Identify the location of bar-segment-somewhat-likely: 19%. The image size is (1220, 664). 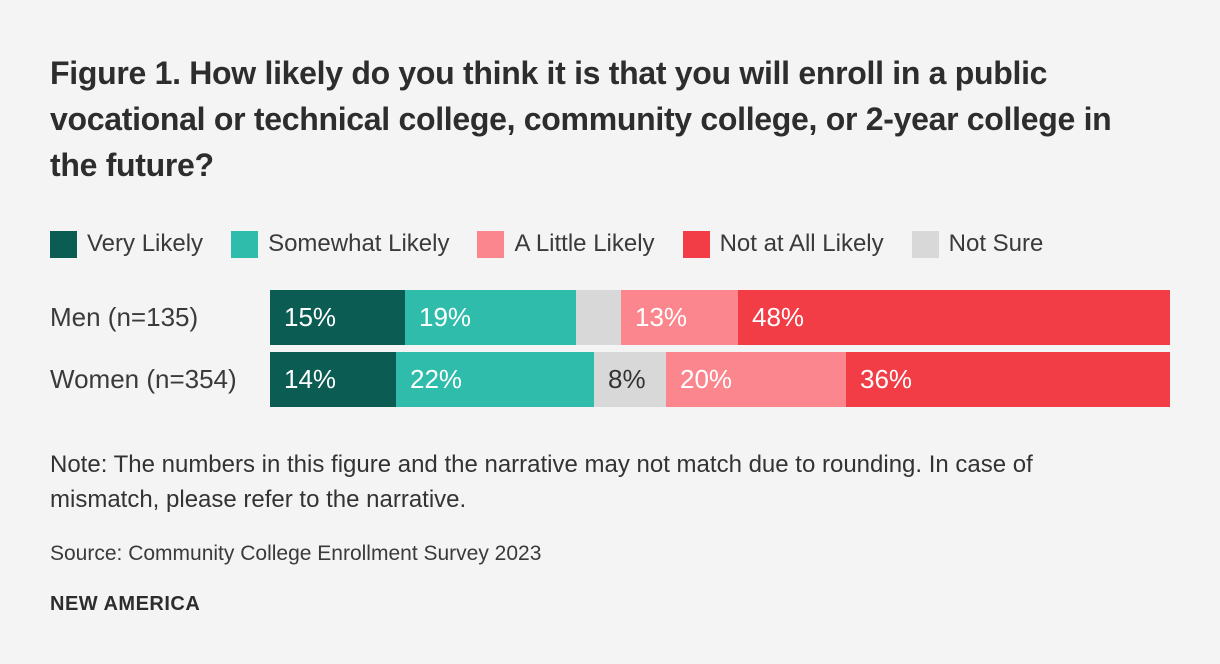
(490, 317).